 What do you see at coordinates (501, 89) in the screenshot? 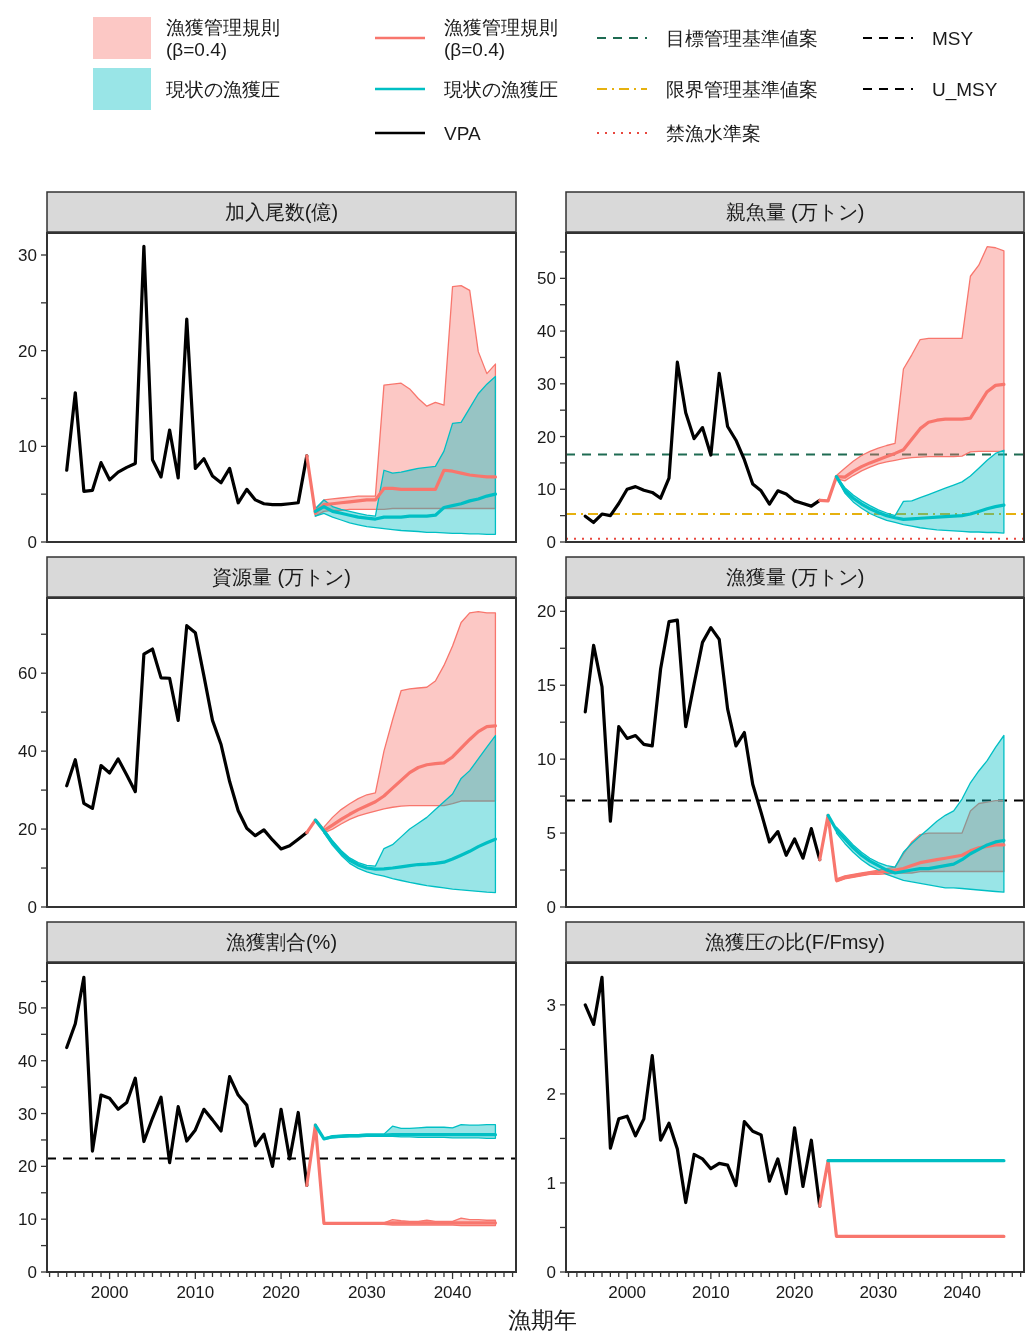
I see `legend-label: 現状の漁獲圧` at bounding box center [501, 89].